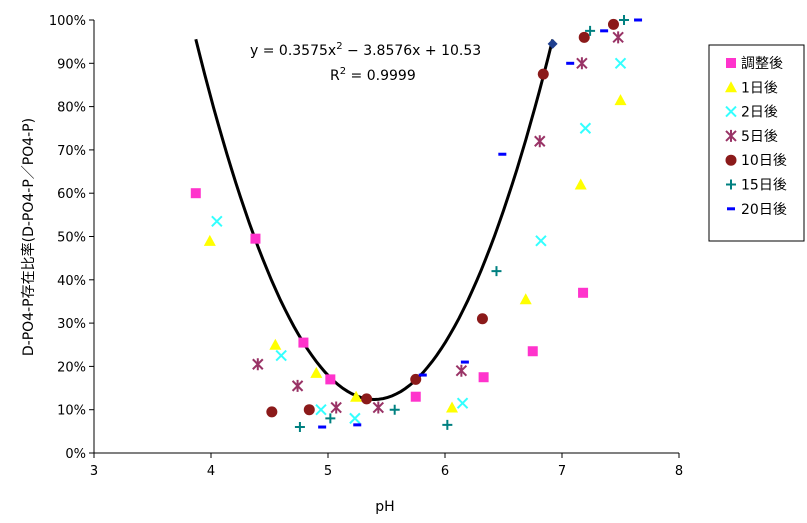 The width and height of the screenshot is (807, 523). Describe the element at coordinates (211, 471) in the screenshot. I see `x-tick-label: 4` at that location.